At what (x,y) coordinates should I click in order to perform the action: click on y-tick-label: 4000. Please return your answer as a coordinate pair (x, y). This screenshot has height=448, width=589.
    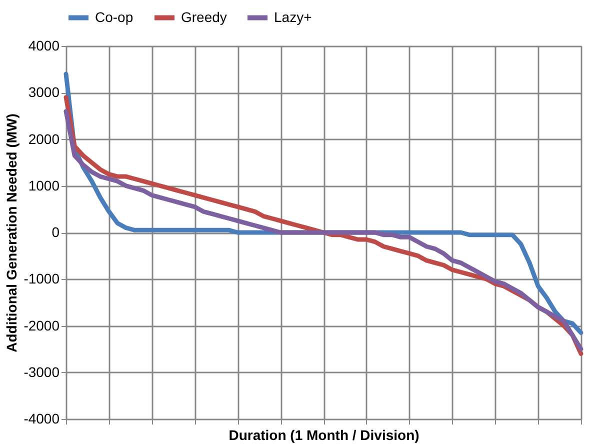
    Looking at the image, I should click on (44, 46).